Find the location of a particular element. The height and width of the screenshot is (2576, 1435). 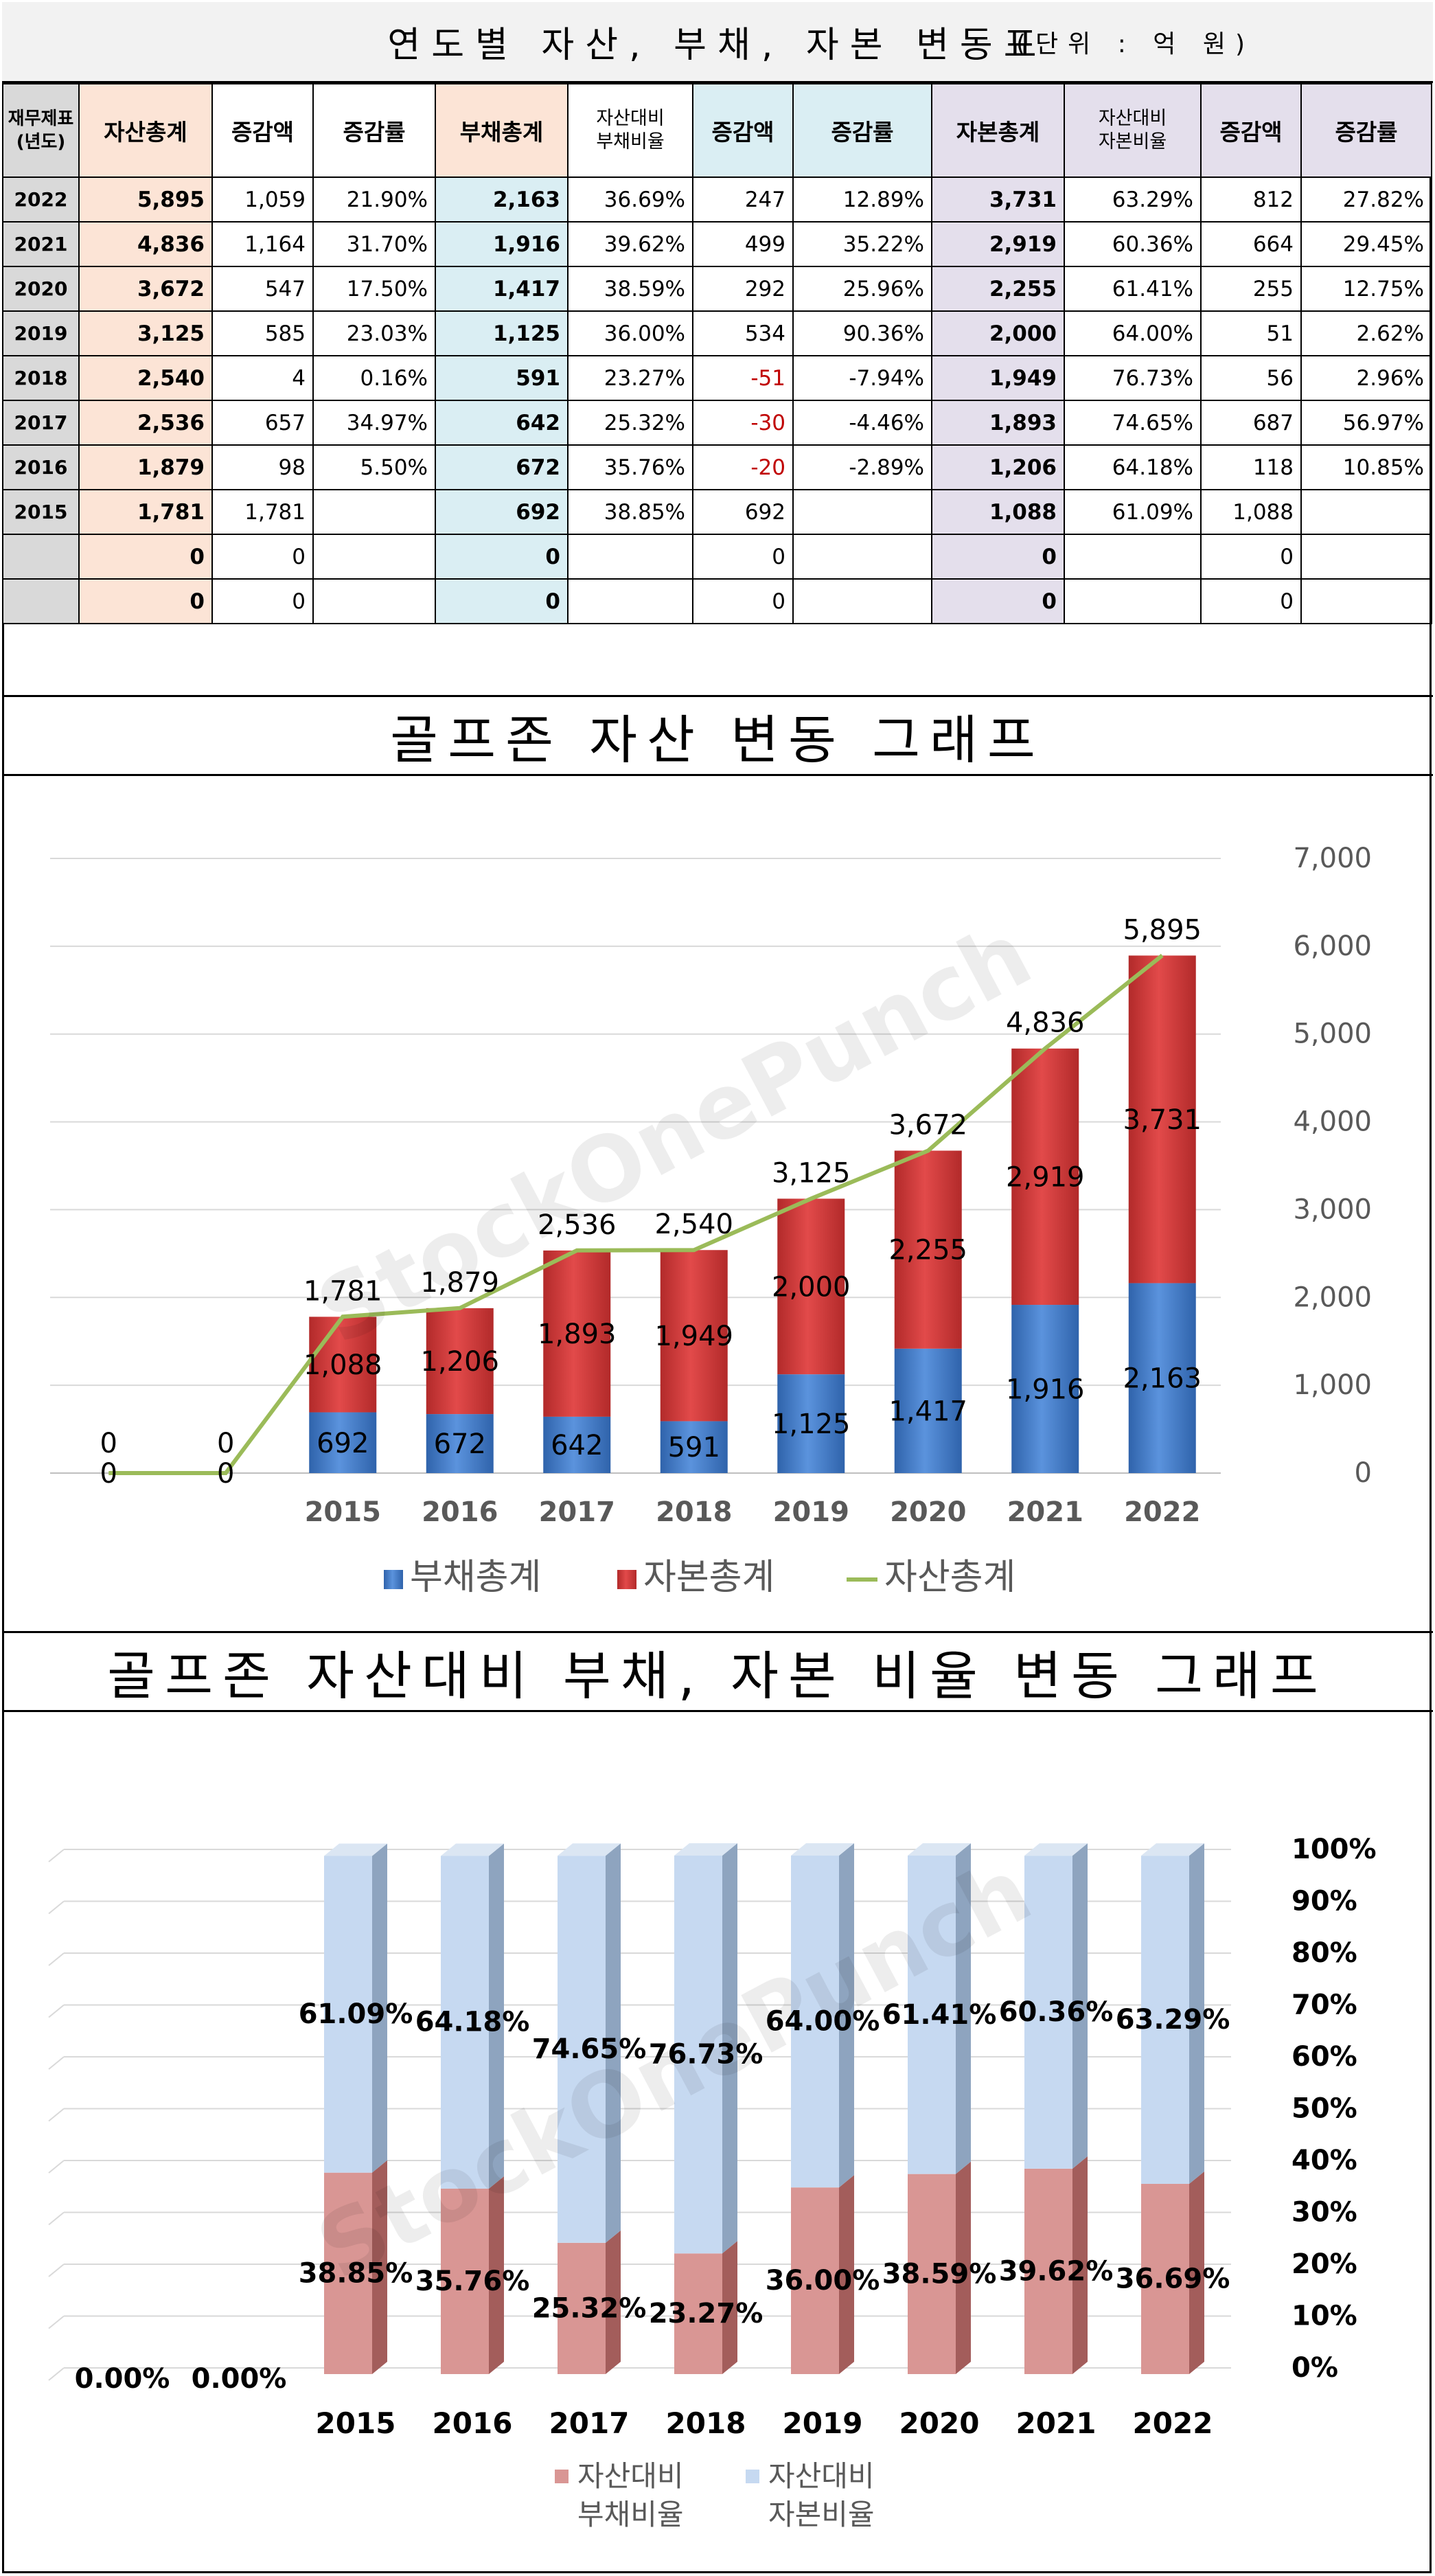

cell-asset-rate: 21.90% is located at coordinates (374, 199).